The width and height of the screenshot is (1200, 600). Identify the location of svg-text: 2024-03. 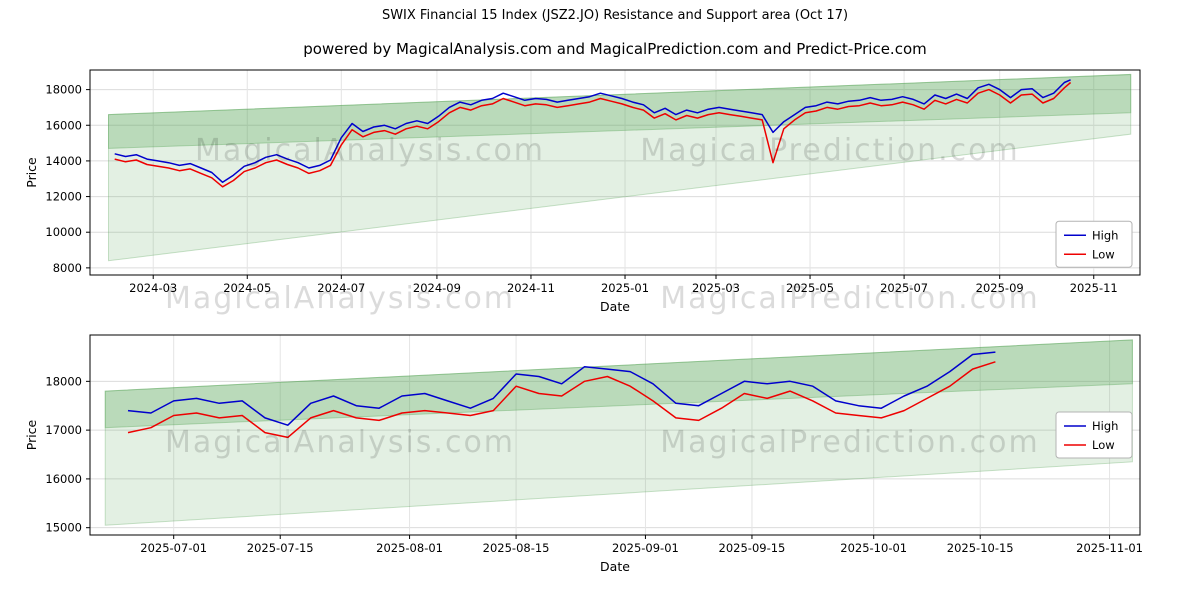
(153, 288).